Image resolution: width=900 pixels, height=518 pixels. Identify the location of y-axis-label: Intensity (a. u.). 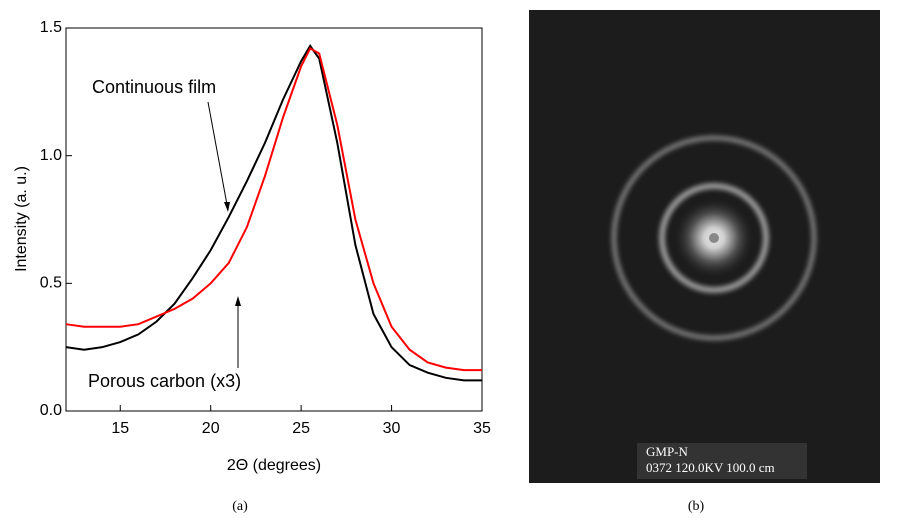
(21, 219).